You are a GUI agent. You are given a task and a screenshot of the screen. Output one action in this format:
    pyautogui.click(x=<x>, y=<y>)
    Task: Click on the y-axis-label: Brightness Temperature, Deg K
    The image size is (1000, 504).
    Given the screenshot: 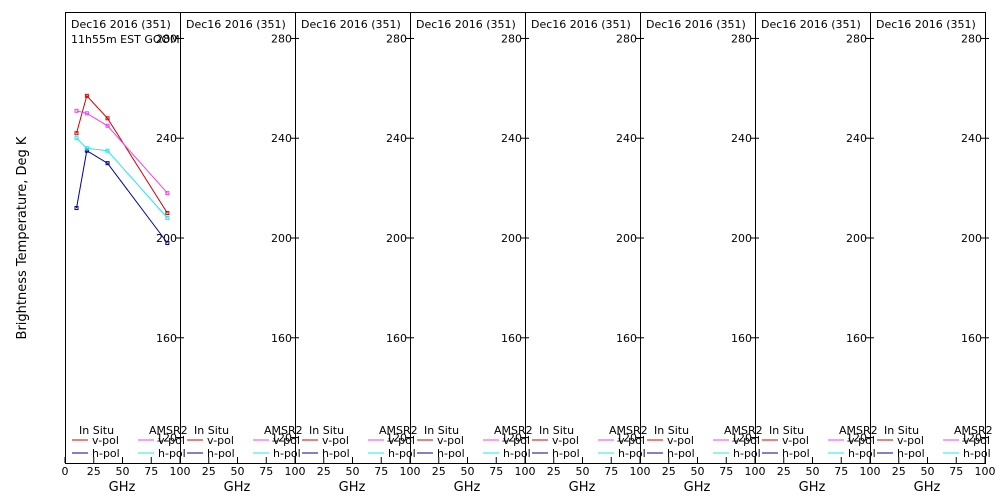 What is the action you would take?
    pyautogui.click(x=22, y=237)
    